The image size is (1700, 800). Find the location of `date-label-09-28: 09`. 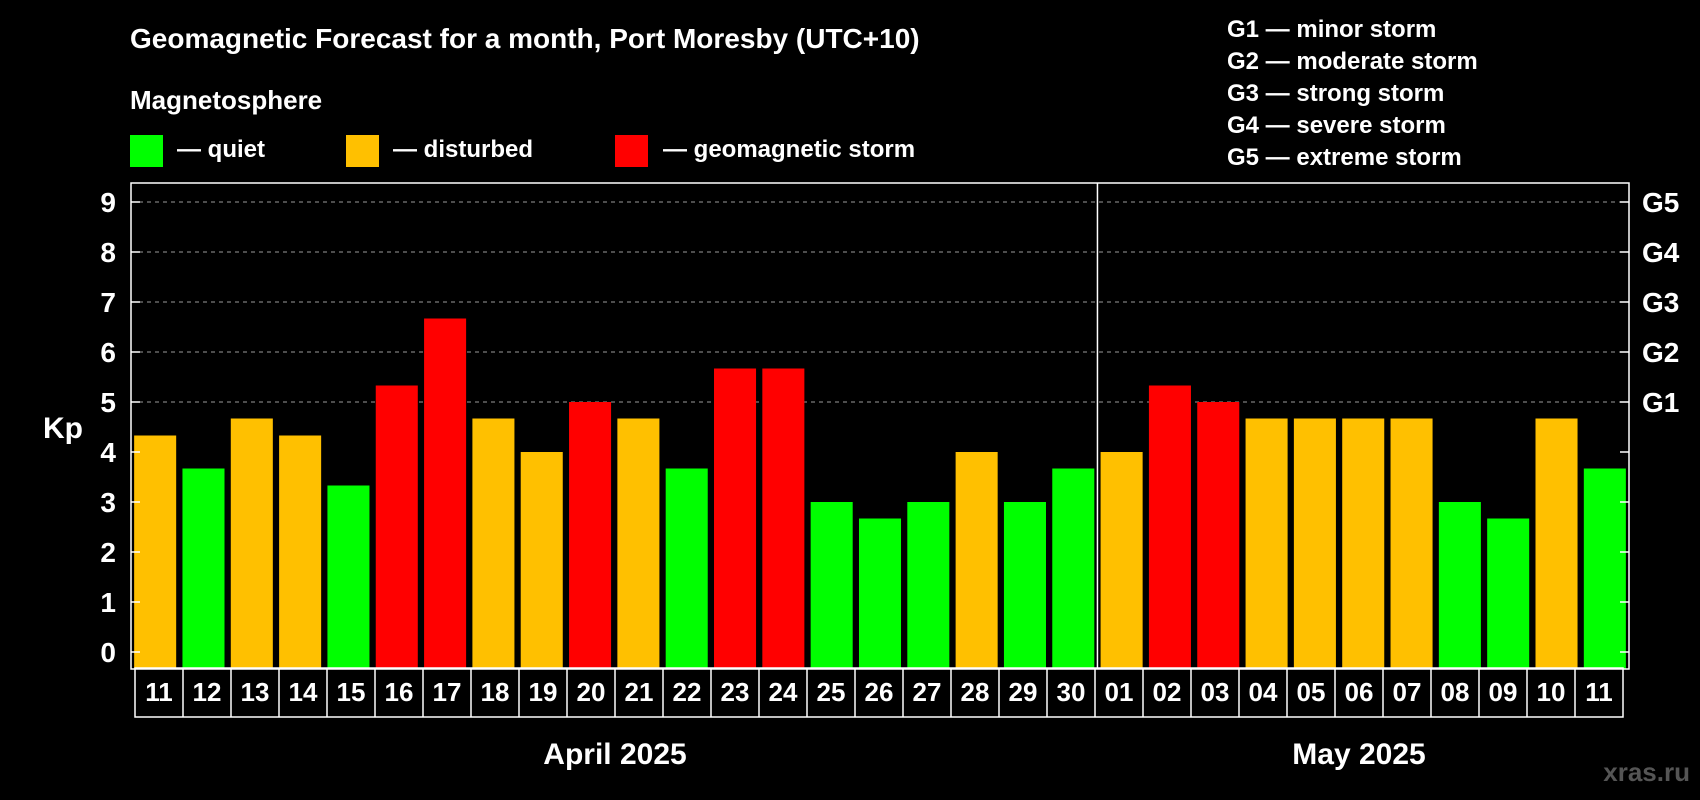

date-label-09-28: 09 is located at coordinates (1503, 692).